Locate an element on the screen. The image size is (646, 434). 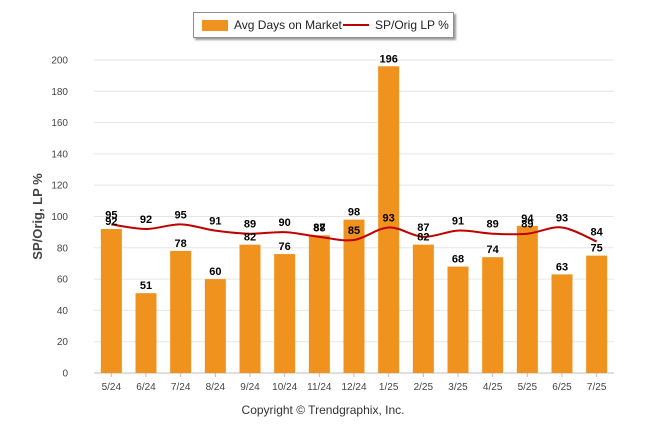
y-tick-label: 180 is located at coordinates (59, 92).